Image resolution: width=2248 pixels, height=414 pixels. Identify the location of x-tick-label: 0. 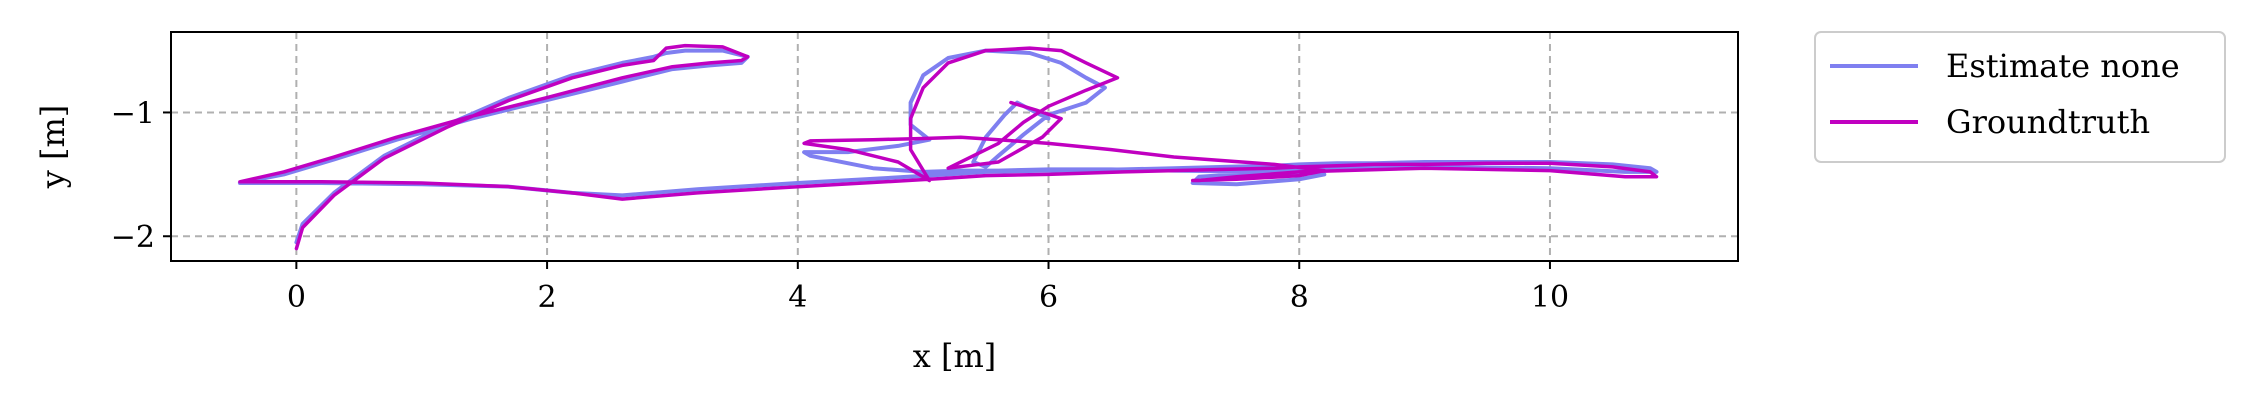
(296, 297).